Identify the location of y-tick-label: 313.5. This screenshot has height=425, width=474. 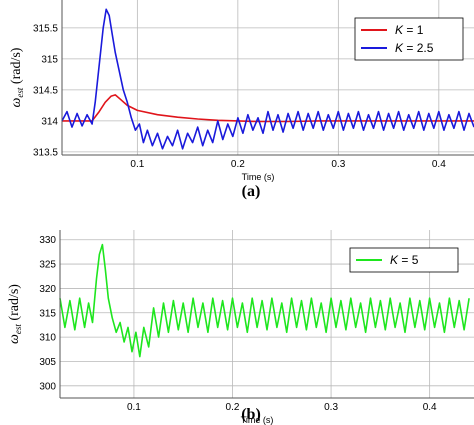
(45, 152).